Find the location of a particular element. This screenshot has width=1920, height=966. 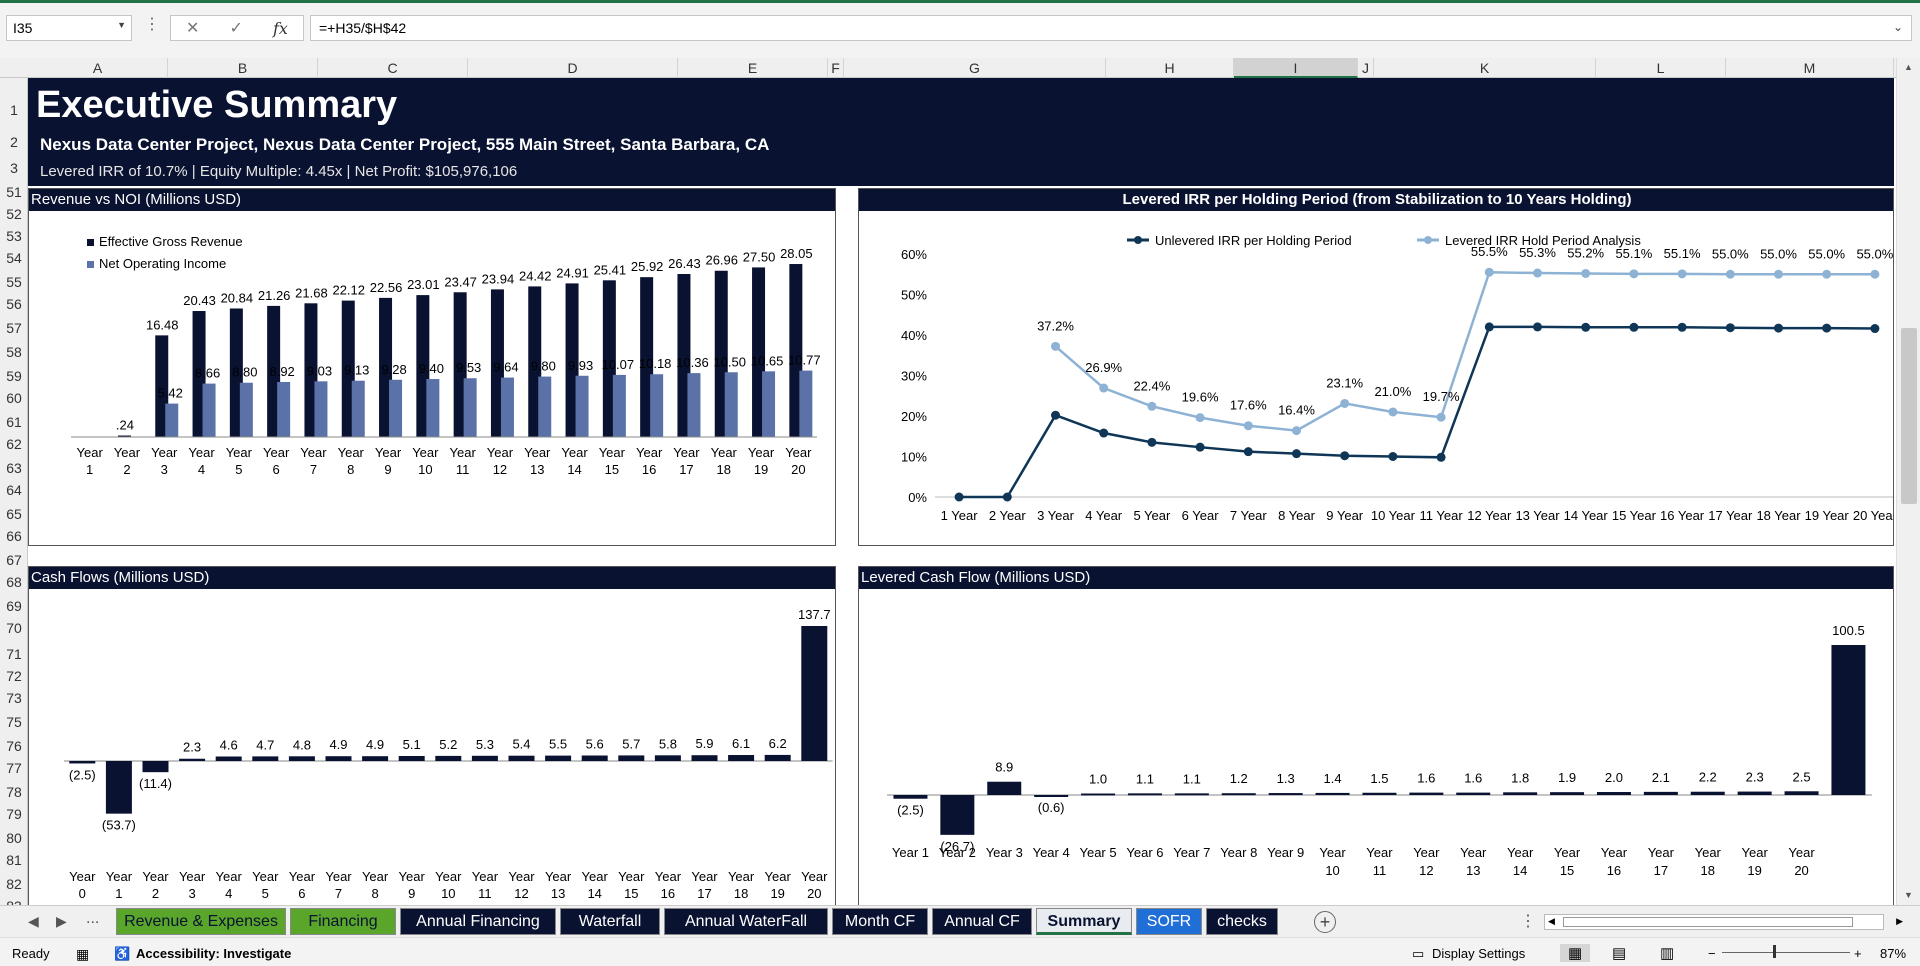

tab-annual-waterfall: Annual WaterFall is located at coordinates (746, 921).